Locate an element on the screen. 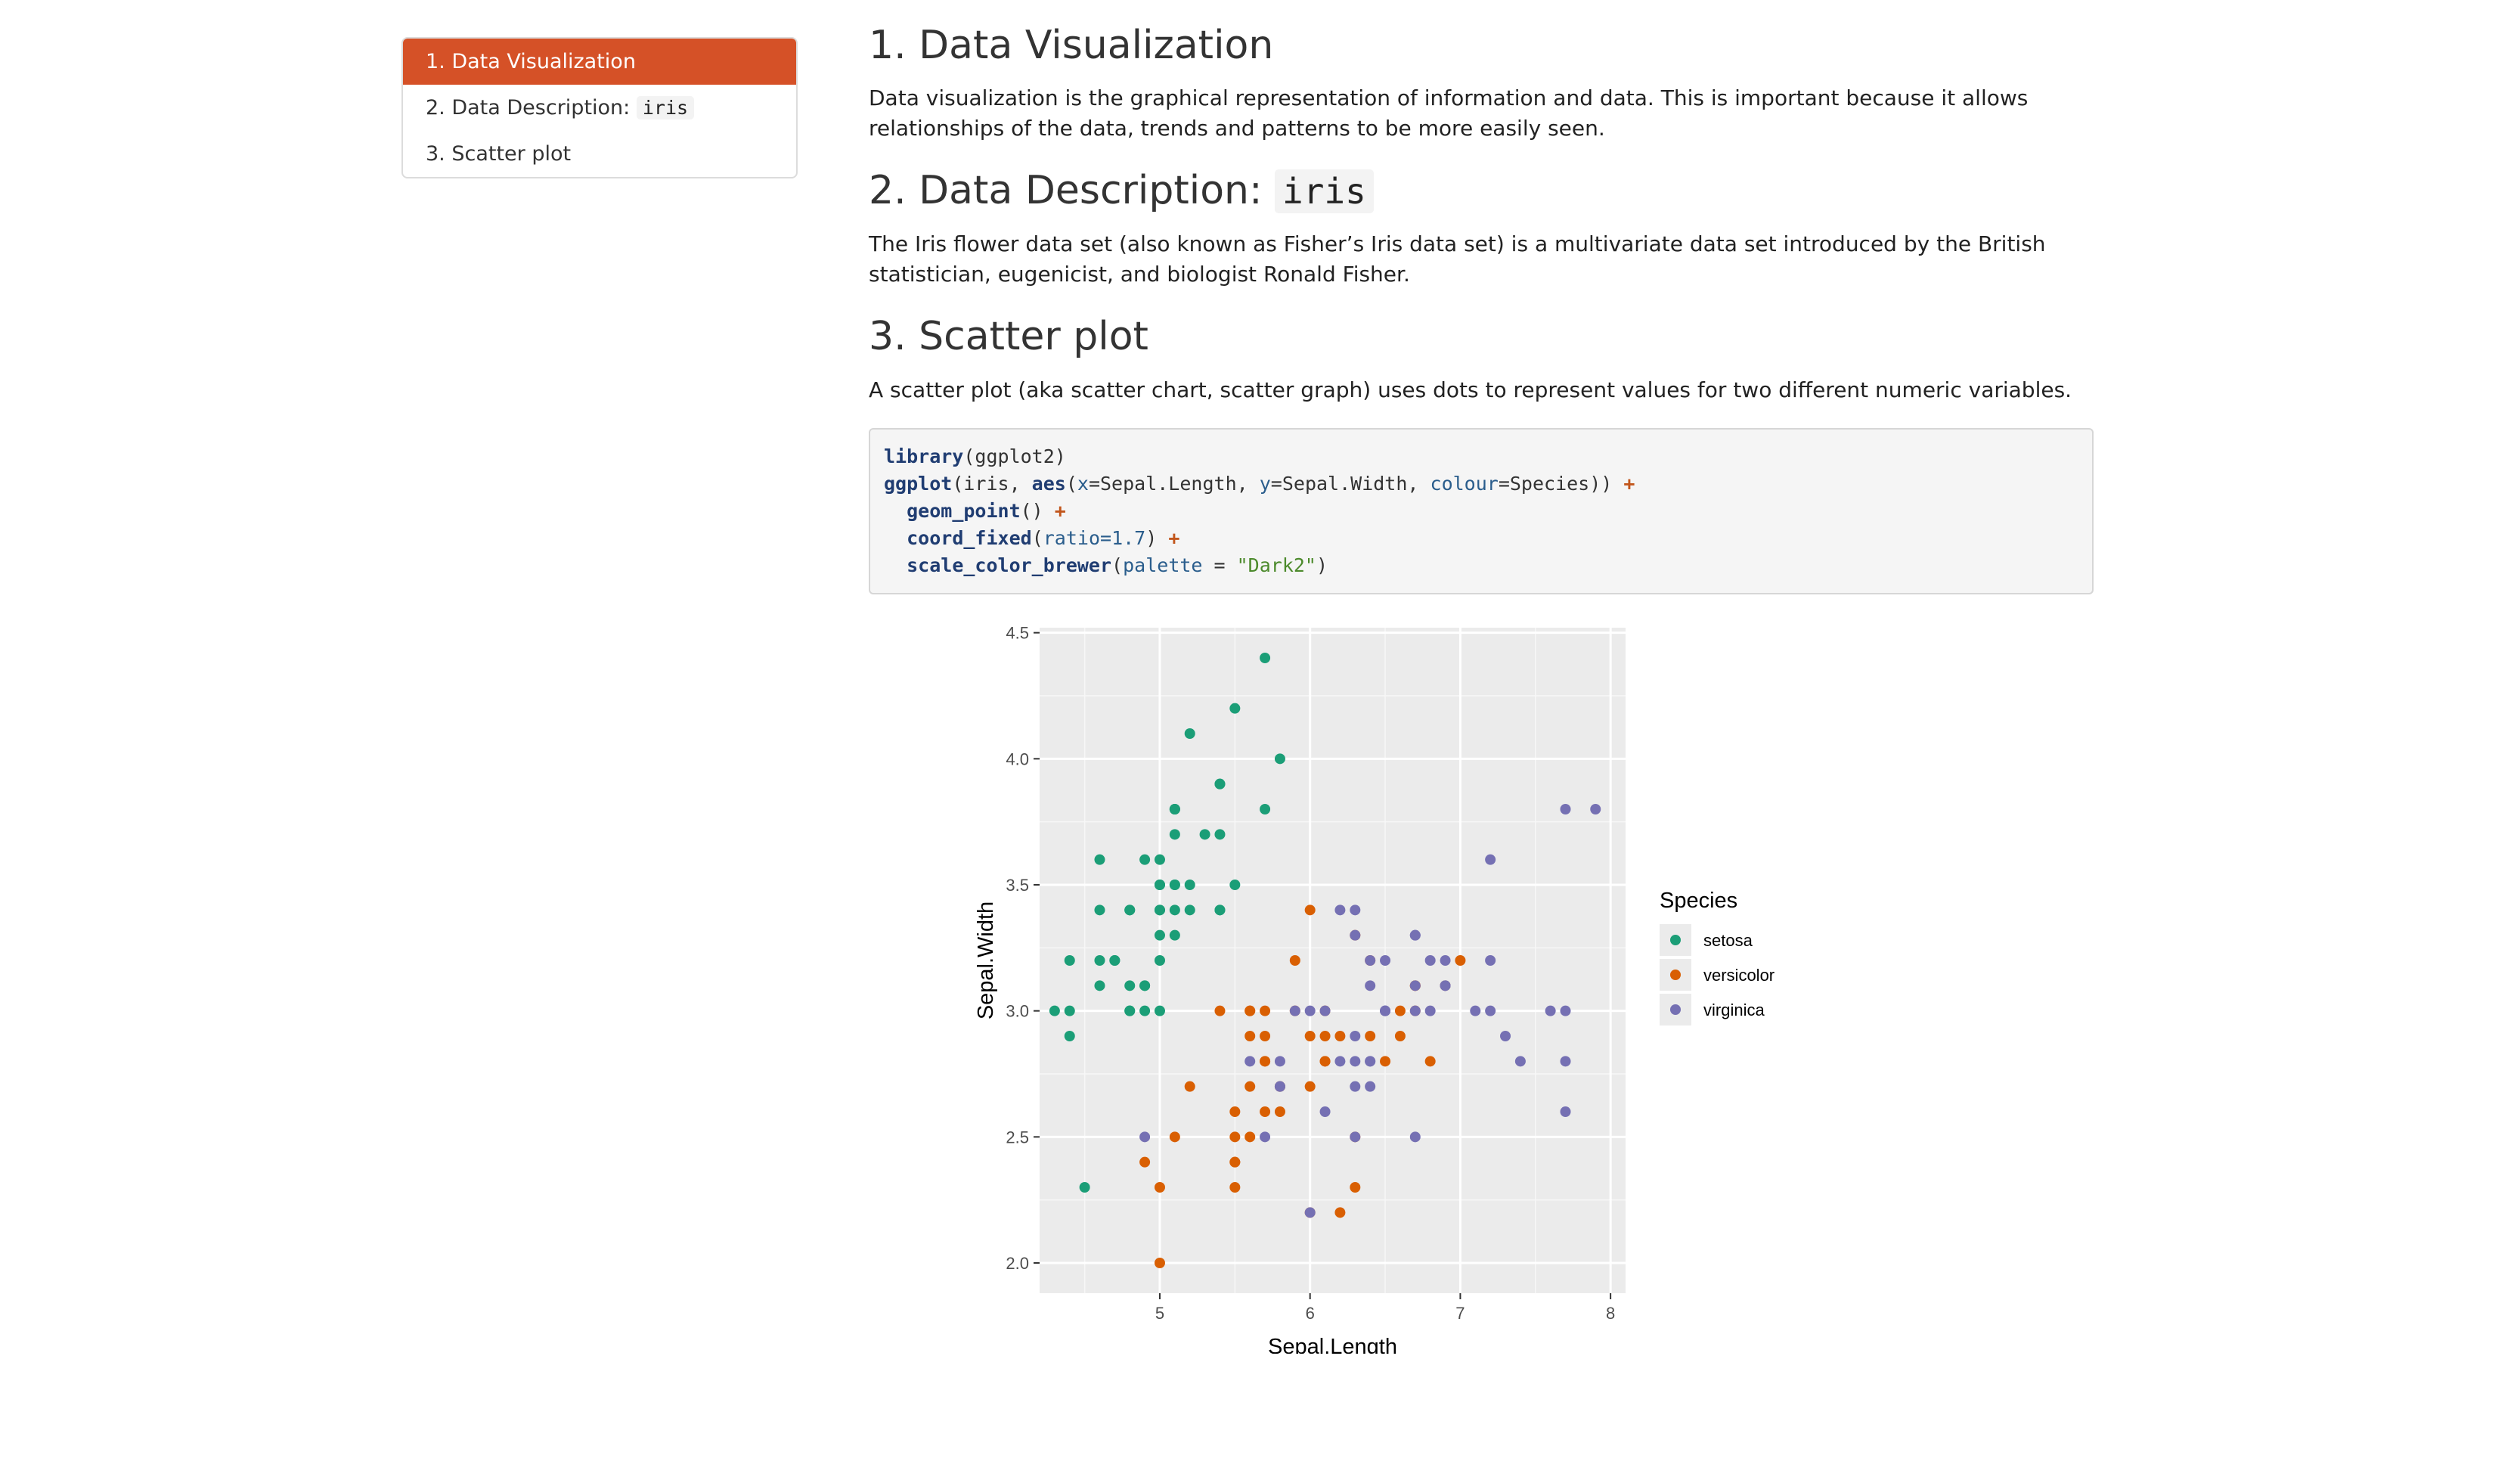 This screenshot has height=1480, width=2520. legend-label: versicolor is located at coordinates (1739, 975).